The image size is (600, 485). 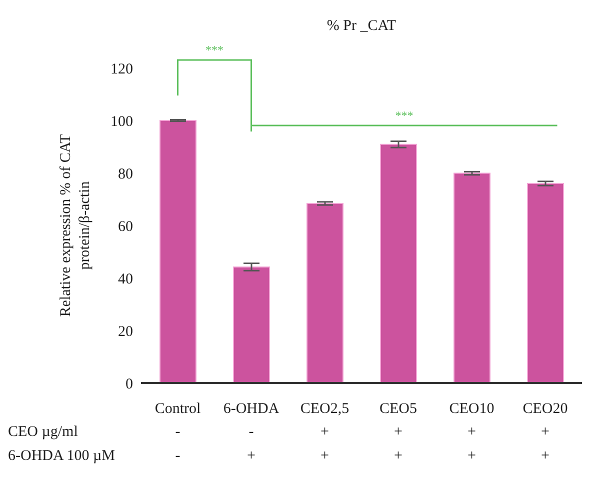 I want to click on y-tick-label: 20, so click(x=125, y=332).